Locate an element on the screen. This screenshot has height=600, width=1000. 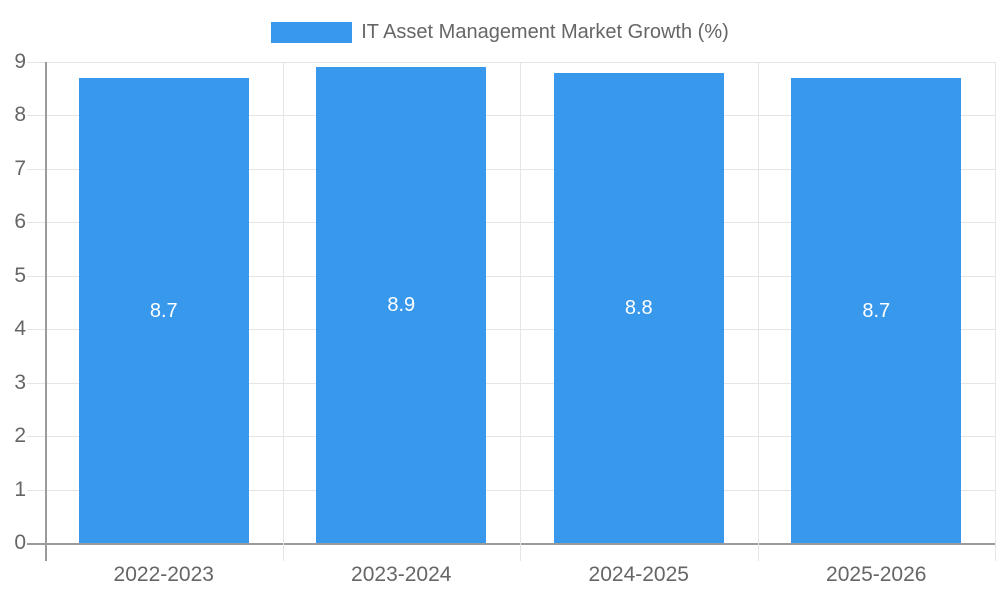
x-tick-label: 2024-2025 is located at coordinates (638, 574).